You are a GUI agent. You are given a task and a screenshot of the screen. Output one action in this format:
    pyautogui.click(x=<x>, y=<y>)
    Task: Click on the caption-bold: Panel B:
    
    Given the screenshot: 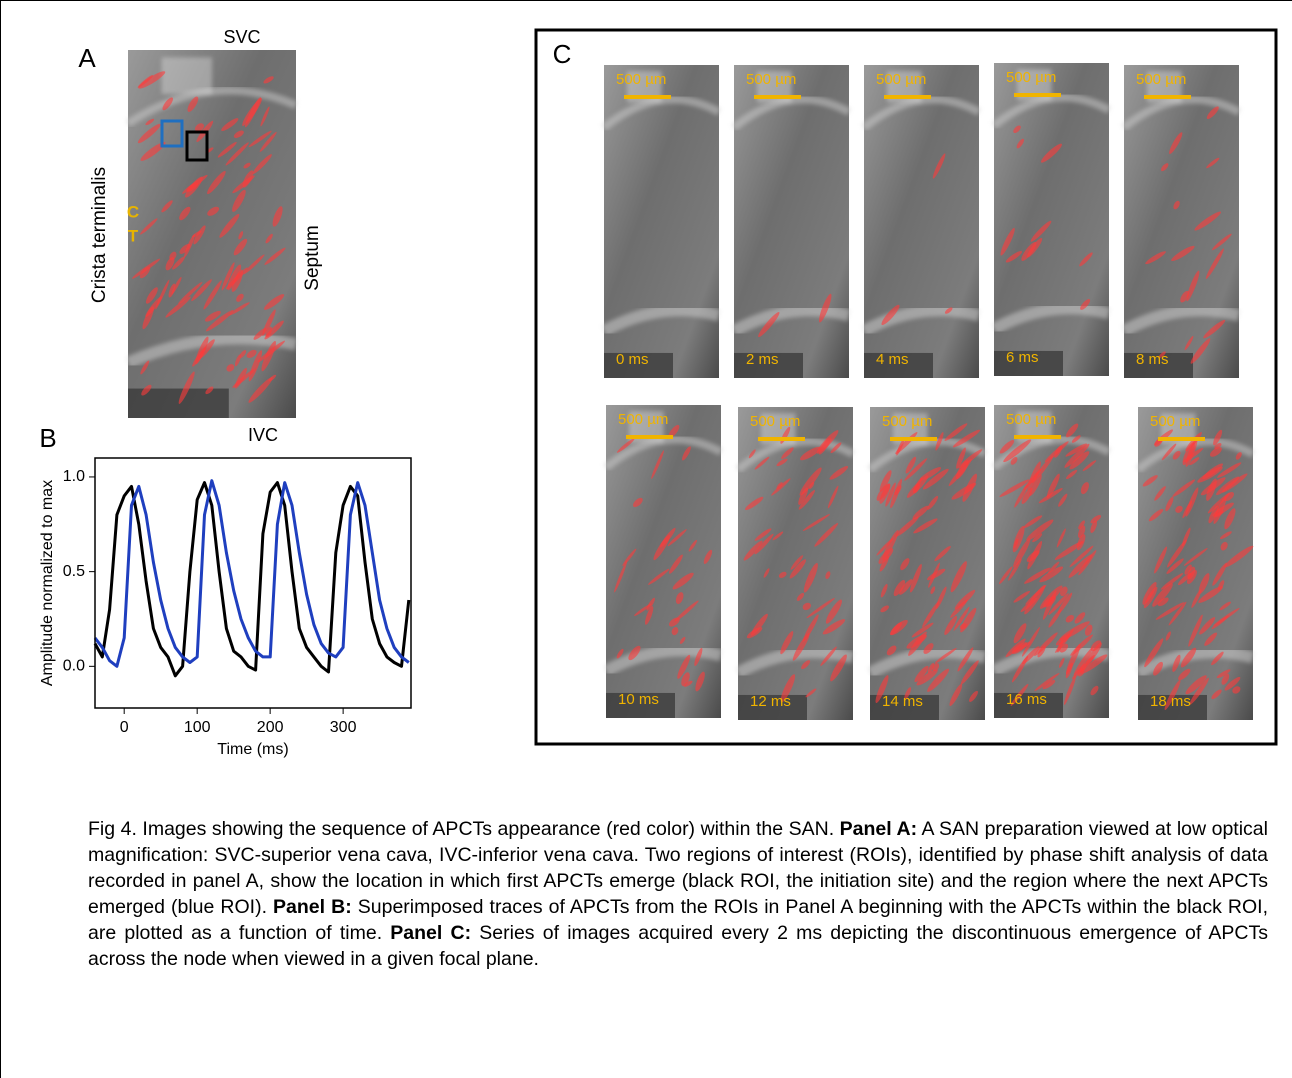 What is the action you would take?
    pyautogui.click(x=312, y=907)
    